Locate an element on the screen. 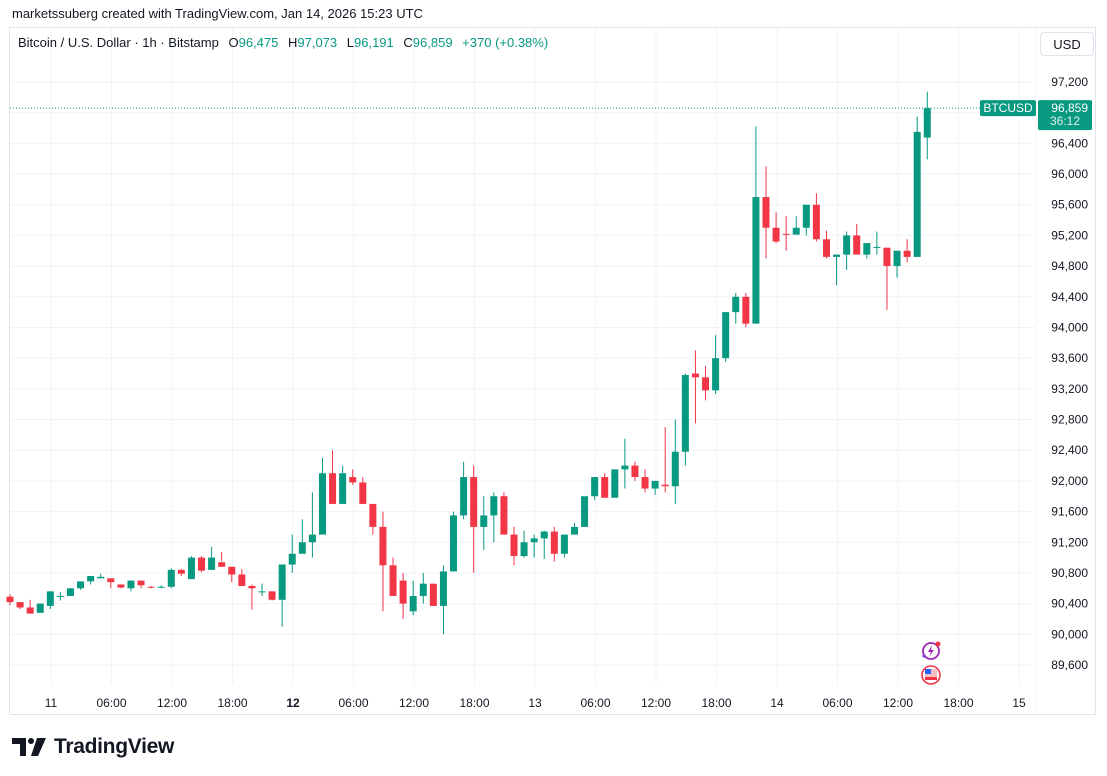 The height and width of the screenshot is (776, 1107). time-axis-label: 11 is located at coordinates (51, 703).